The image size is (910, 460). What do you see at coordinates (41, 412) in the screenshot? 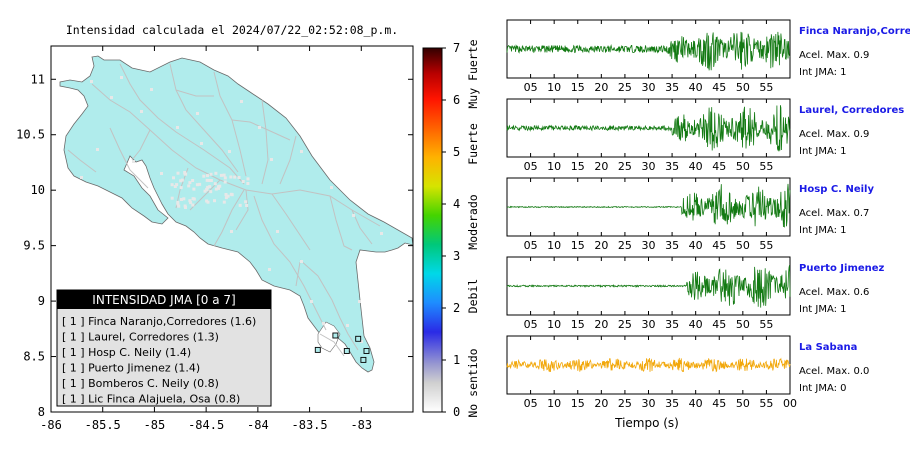
I see `map-y-tick-label: 8` at bounding box center [41, 412].